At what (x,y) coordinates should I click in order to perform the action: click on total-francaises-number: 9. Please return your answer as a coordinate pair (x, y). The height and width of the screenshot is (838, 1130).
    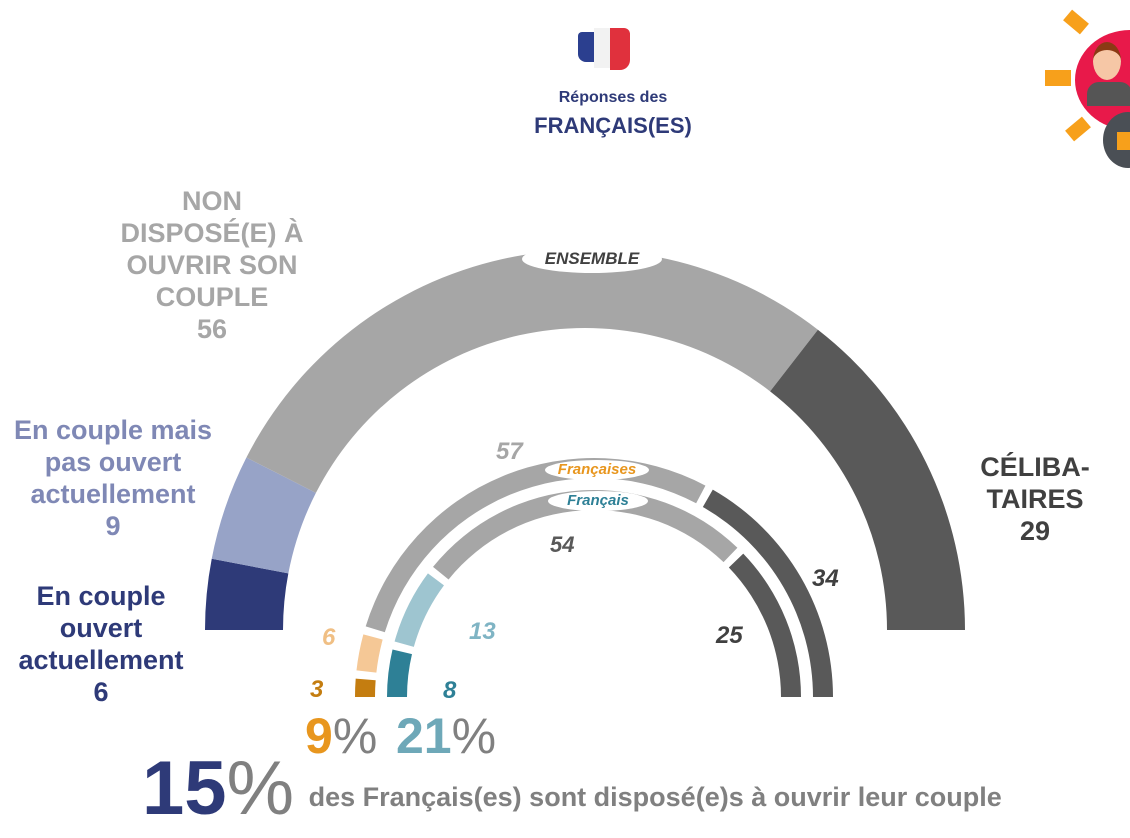
    Looking at the image, I should click on (319, 736).